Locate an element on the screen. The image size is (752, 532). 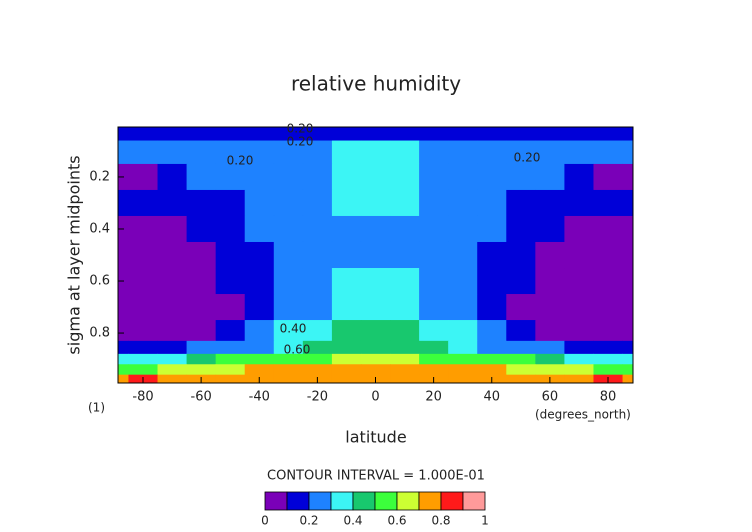
contour-label: 0.20 is located at coordinates (300, 142).